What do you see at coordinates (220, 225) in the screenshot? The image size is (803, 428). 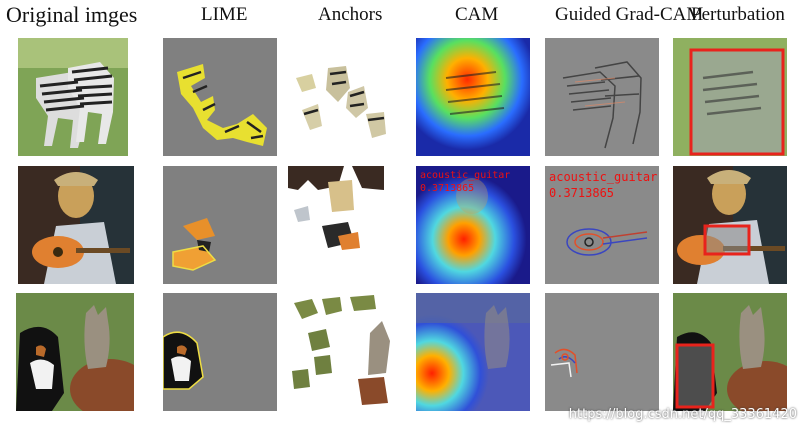 I see `row2-lime-image` at bounding box center [220, 225].